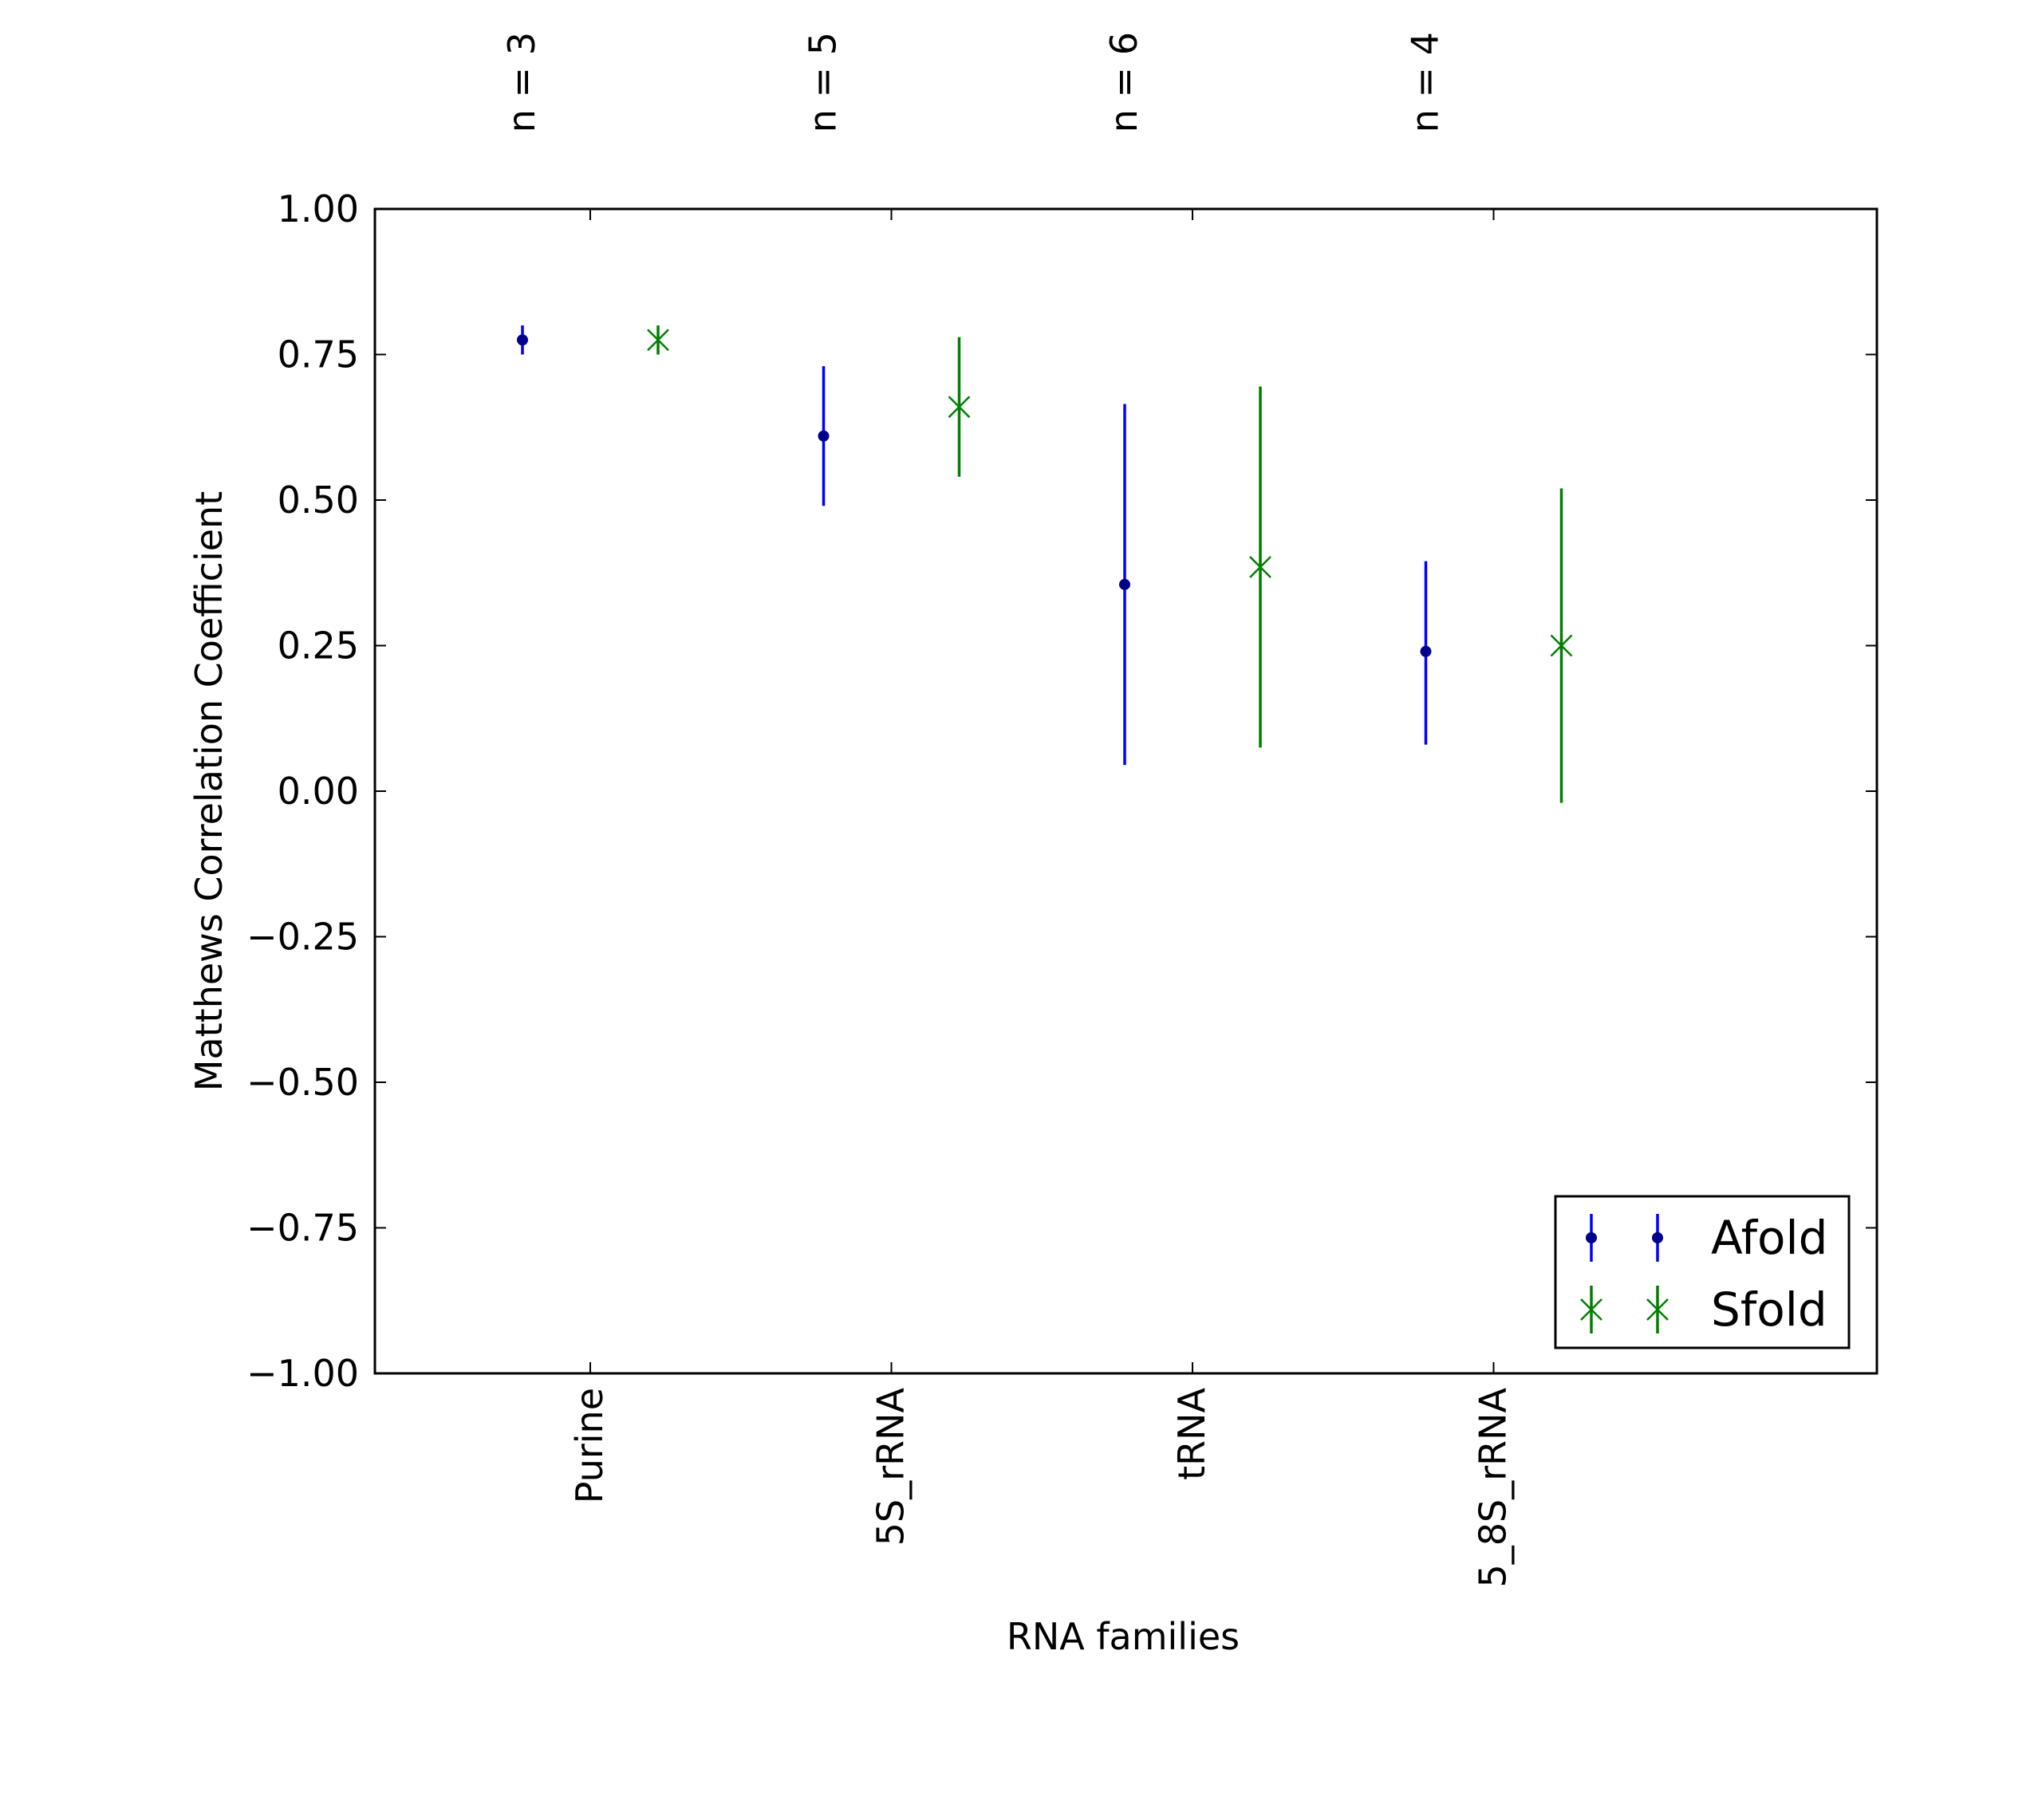 The image size is (2042, 1820). Describe the element at coordinates (1123, 82) in the screenshot. I see `sample-size-label: n = 6` at that location.